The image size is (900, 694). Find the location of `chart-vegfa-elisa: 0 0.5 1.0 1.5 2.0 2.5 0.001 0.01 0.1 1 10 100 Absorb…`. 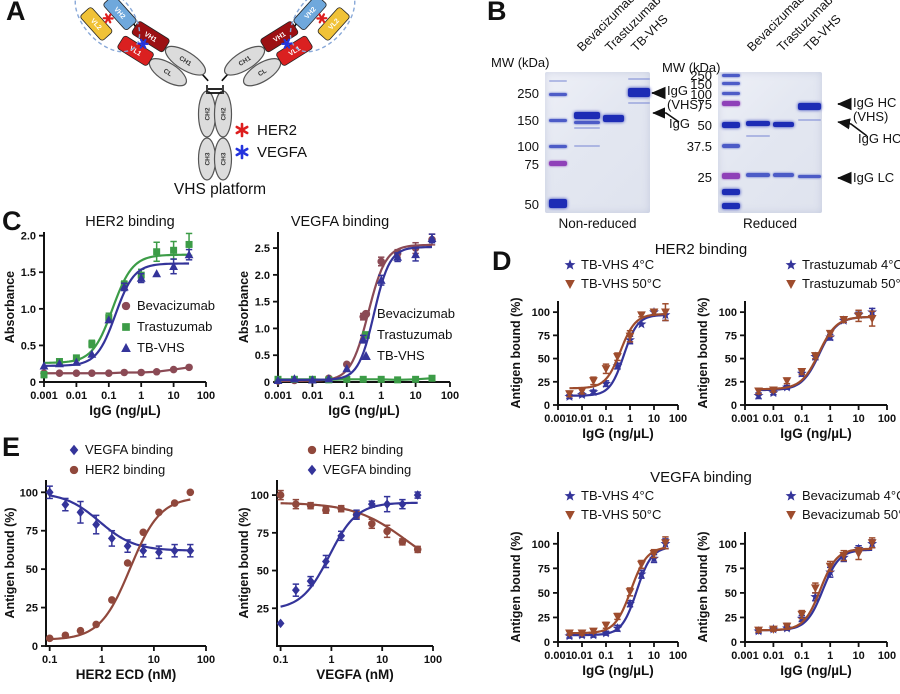

chart-vegfa-elisa: 0 0.5 1.0 1.5 2.0 2.5 0.001 0.01 0.1 1 10 100 Absorb… is located at coordinates (346, 318).